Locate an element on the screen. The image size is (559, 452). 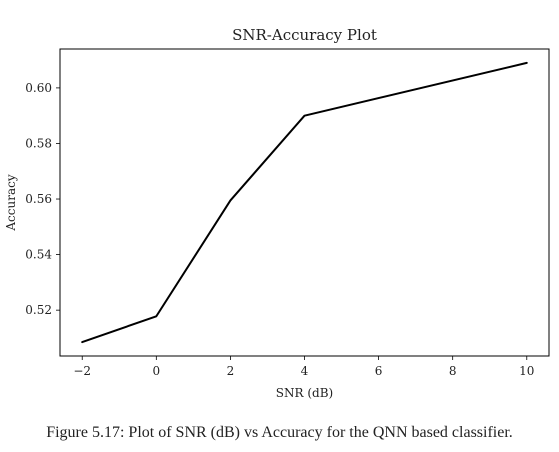
x-tick-label: 2 is located at coordinates (231, 371).